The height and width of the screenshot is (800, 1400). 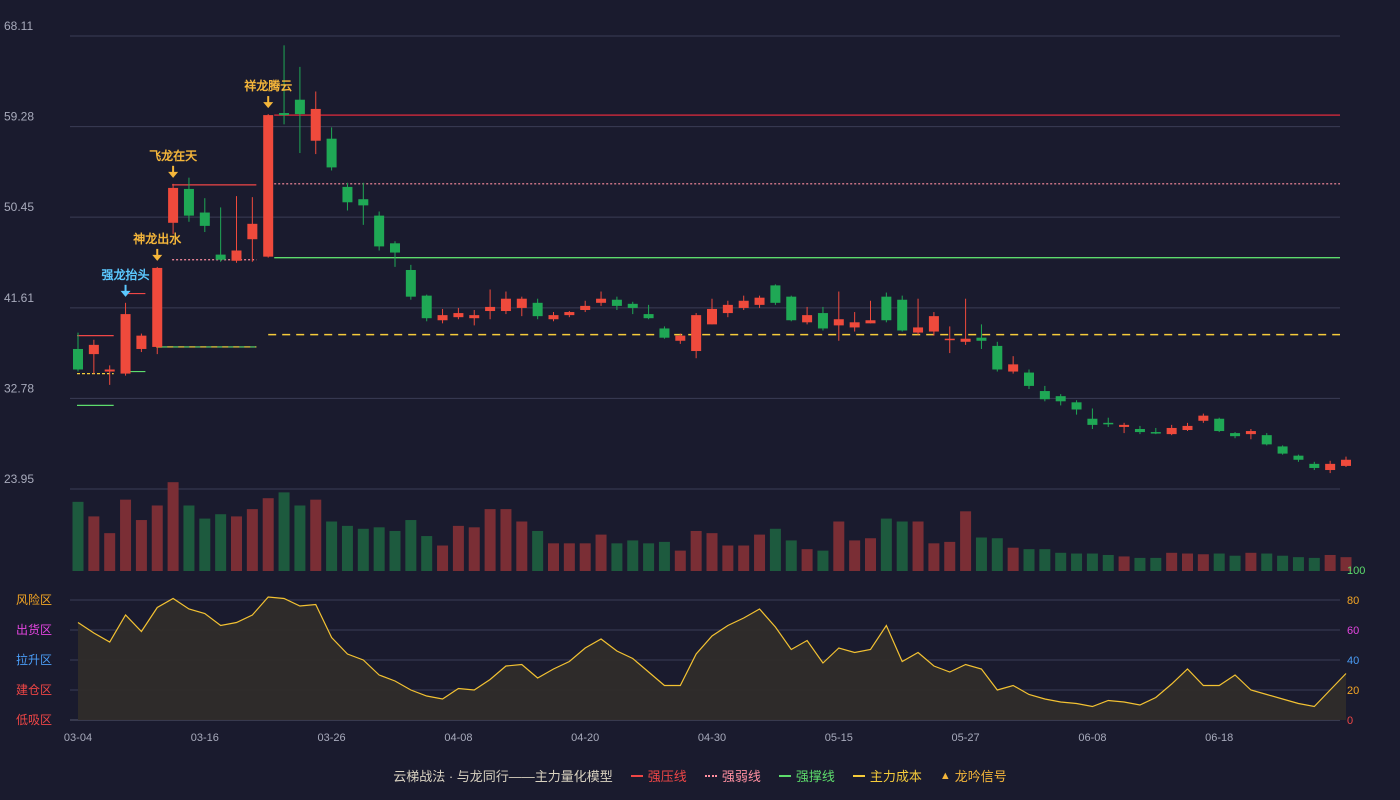 What do you see at coordinates (732, 775) in the screenshot?
I see `legend-item-strong-weak: 强弱线` at bounding box center [732, 775].